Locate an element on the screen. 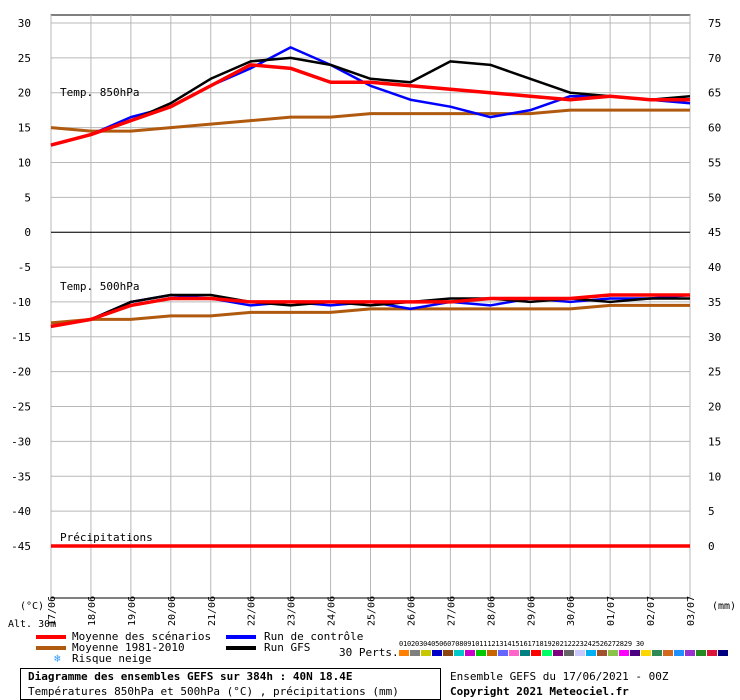  left-tick-label: 10 is located at coordinates (24, 162).